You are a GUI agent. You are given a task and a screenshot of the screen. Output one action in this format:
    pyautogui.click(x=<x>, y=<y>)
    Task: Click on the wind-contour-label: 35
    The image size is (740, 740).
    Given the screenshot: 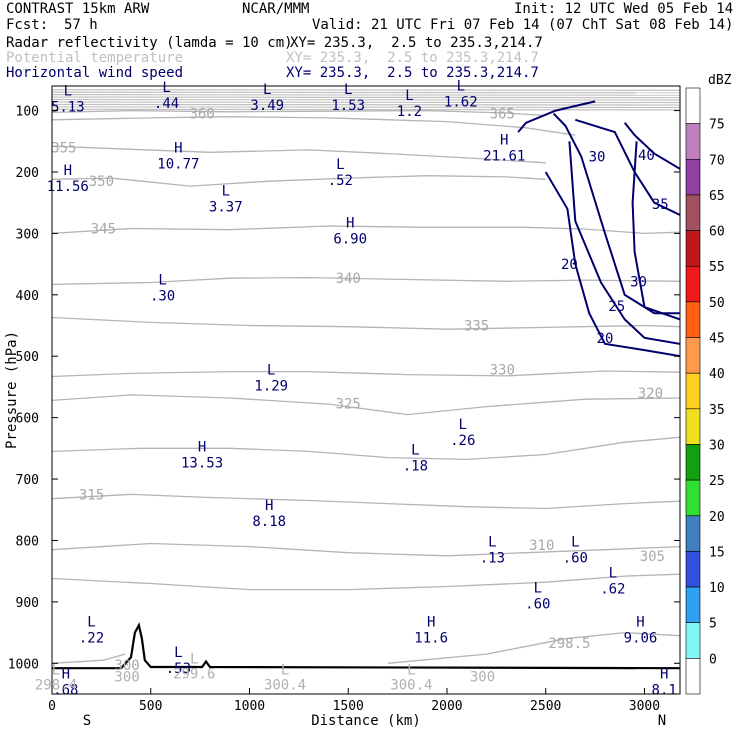 What is the action you would take?
    pyautogui.click(x=660, y=205)
    